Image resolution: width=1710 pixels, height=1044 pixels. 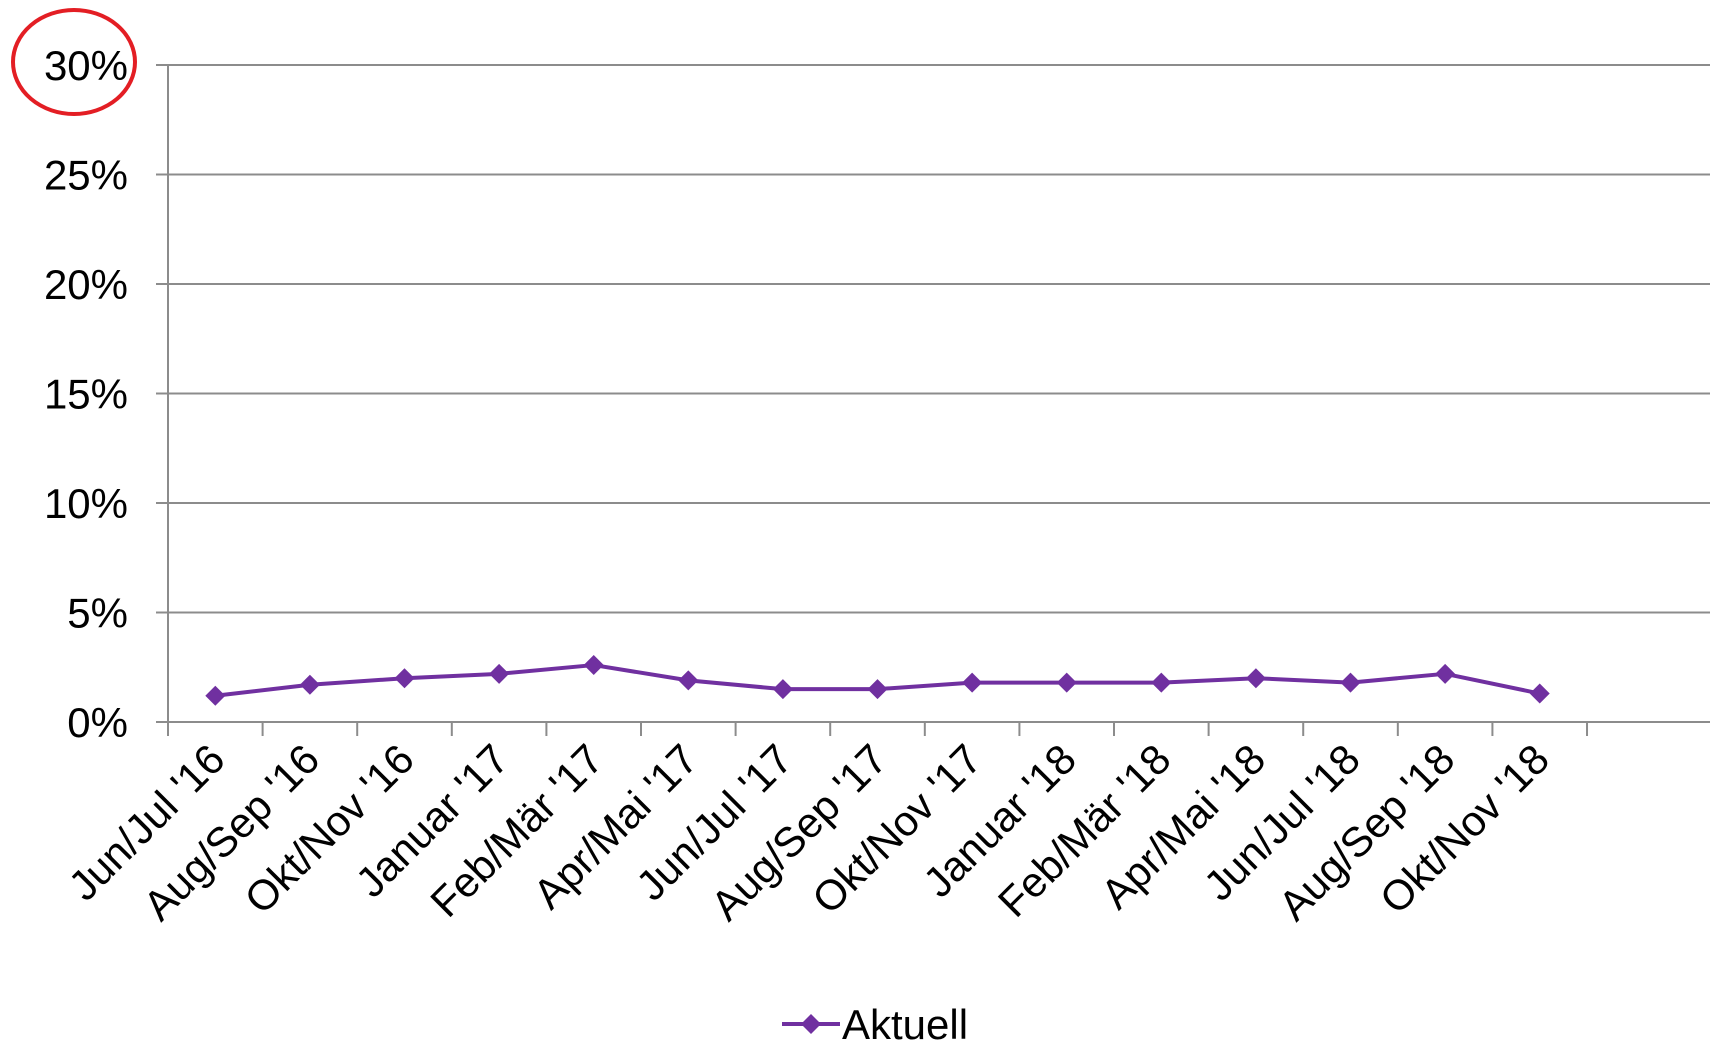 I want to click on legend: Aktuell, so click(x=875, y=1022).